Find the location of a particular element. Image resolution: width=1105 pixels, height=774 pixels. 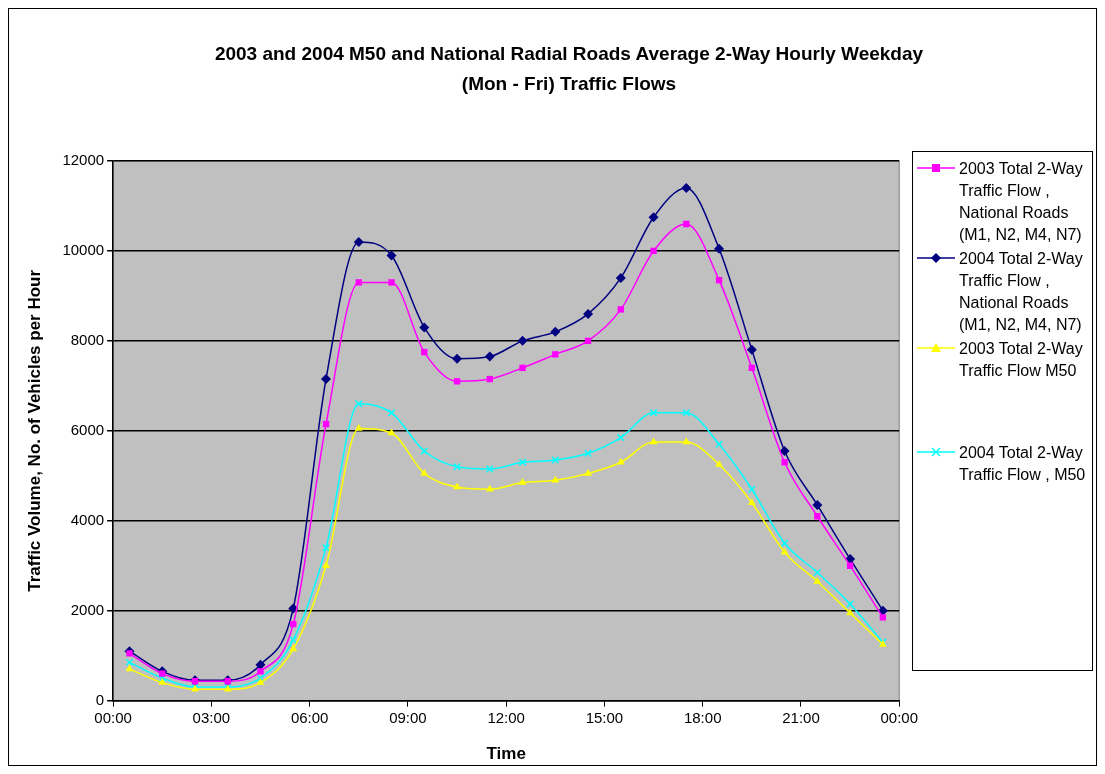

legend-label: 2003 Total 2-Way Traffic Flow , National Roads (M1, N2, M4, N7) is located at coordinates (1021, 202).